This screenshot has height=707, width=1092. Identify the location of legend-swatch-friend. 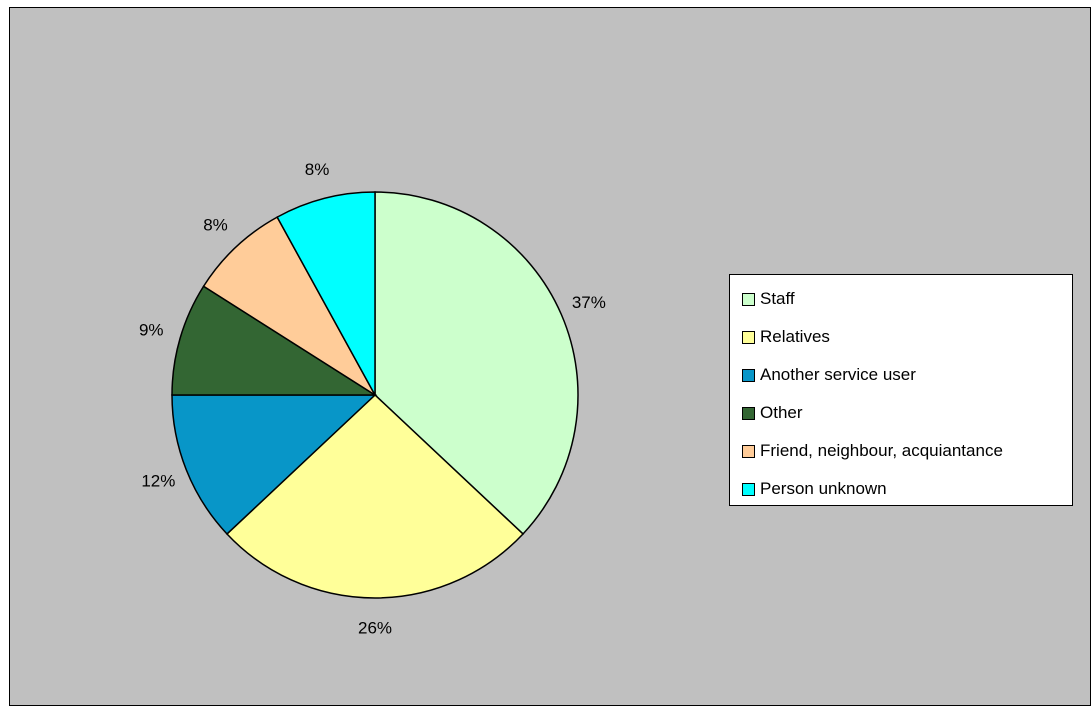
(748, 451).